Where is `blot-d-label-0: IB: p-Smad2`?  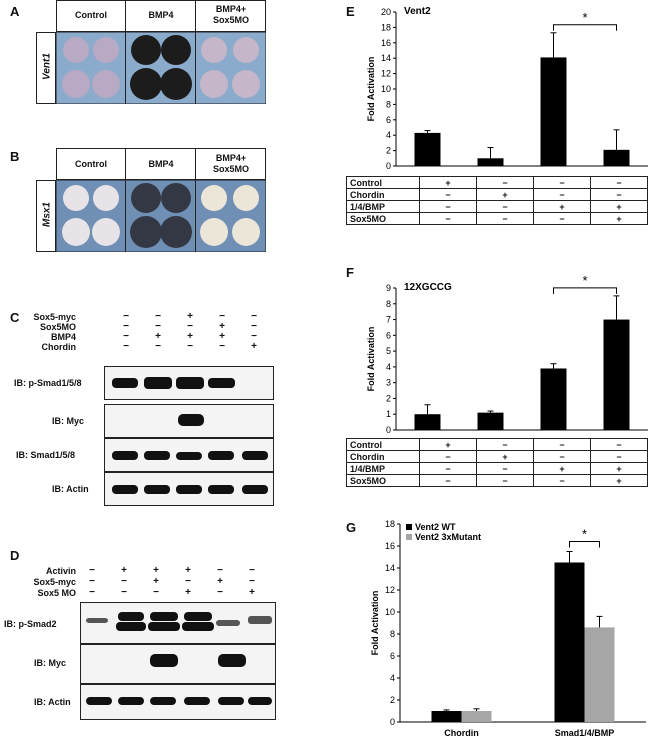 blot-d-label-0: IB: p-Smad2 is located at coordinates (30, 624).